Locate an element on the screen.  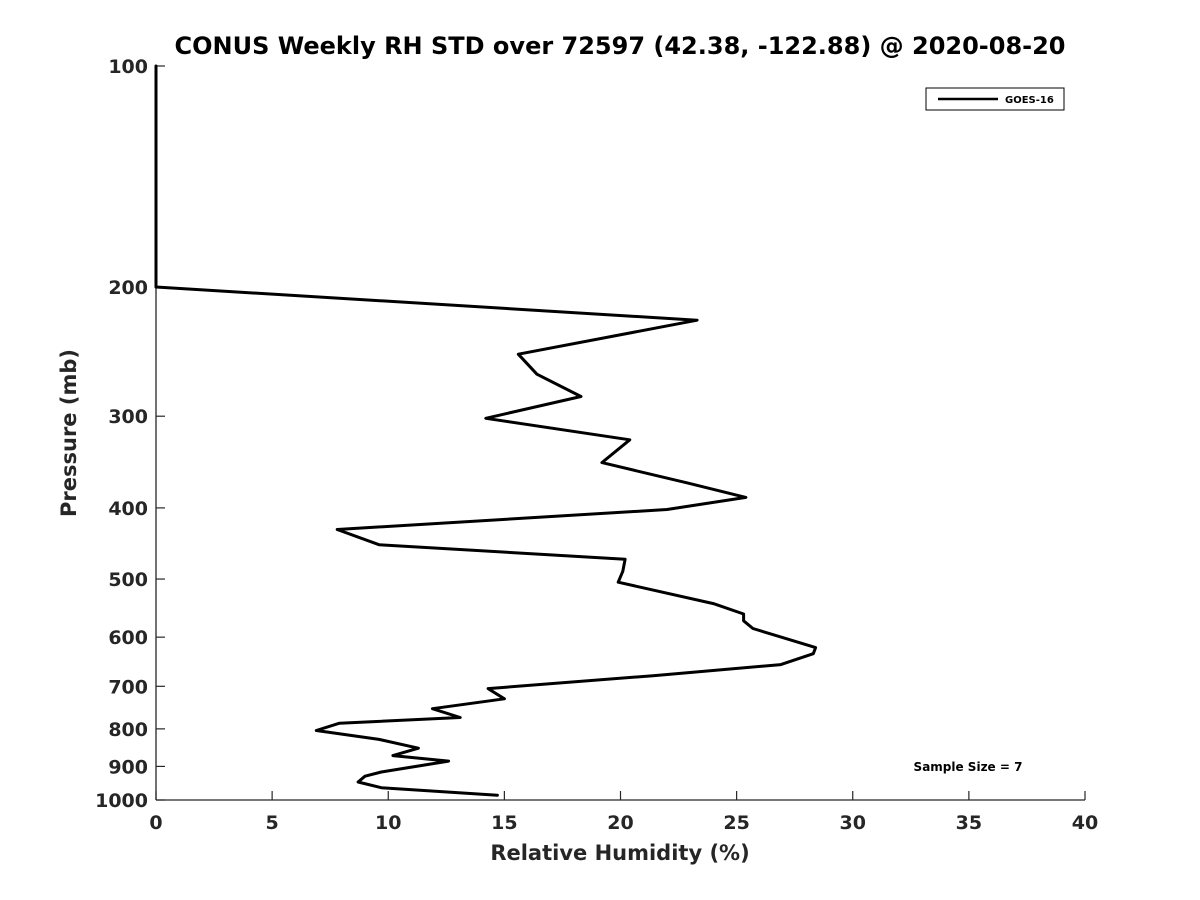
x-tick-label: 25 is located at coordinates (736, 823).